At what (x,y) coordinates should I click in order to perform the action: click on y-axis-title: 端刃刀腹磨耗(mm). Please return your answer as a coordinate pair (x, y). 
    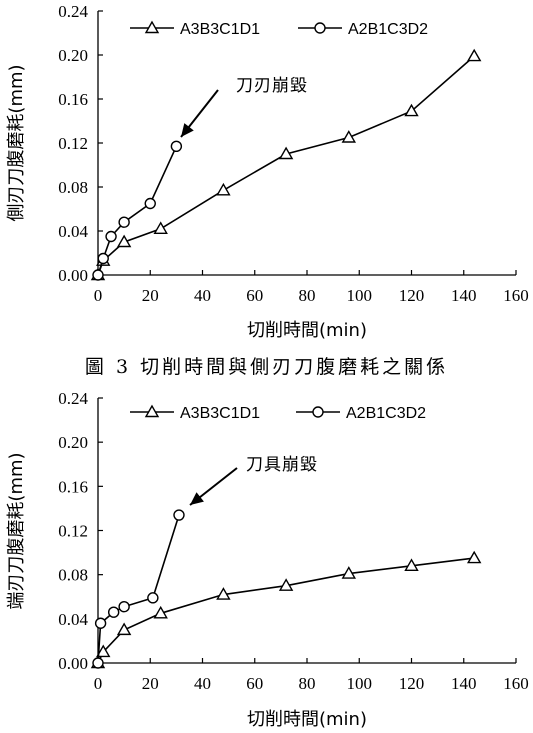
    Looking at the image, I should click on (16, 530).